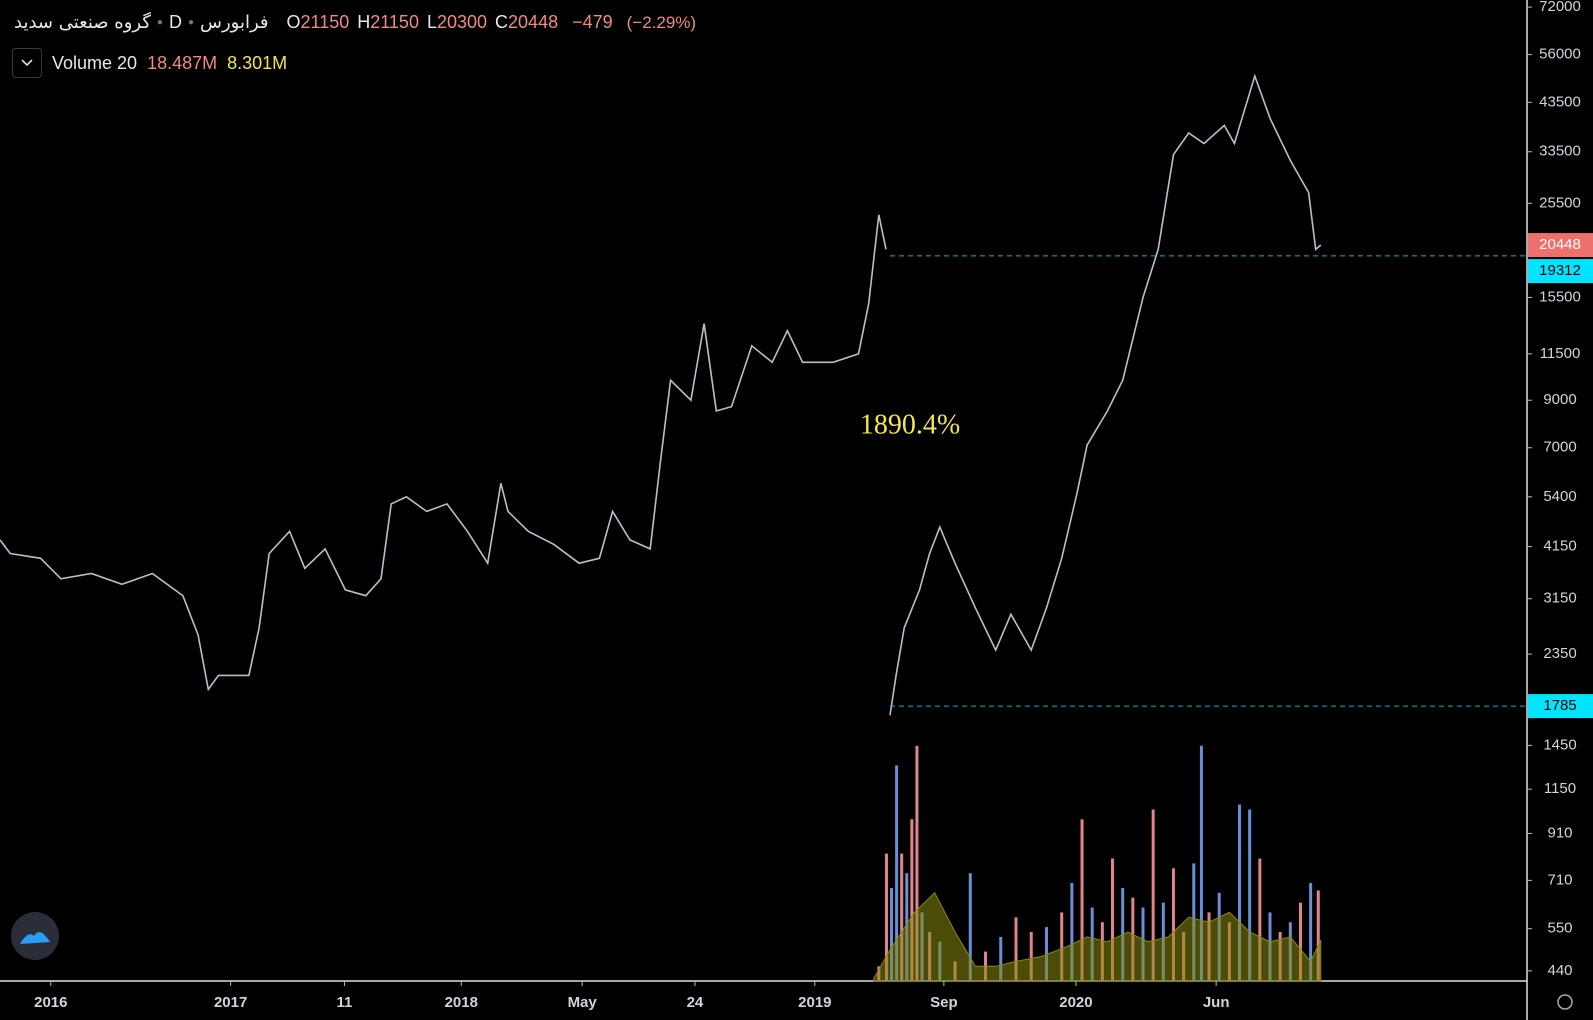  Describe the element at coordinates (1559, 496) in the screenshot. I see `y-tick-label: 5400` at that location.